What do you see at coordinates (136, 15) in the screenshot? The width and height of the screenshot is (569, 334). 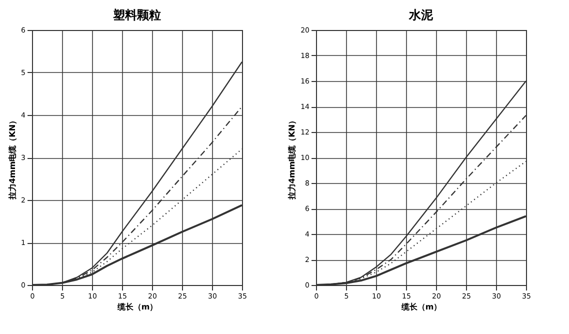 I see `chart-title: 塑料颗粒` at bounding box center [136, 15].